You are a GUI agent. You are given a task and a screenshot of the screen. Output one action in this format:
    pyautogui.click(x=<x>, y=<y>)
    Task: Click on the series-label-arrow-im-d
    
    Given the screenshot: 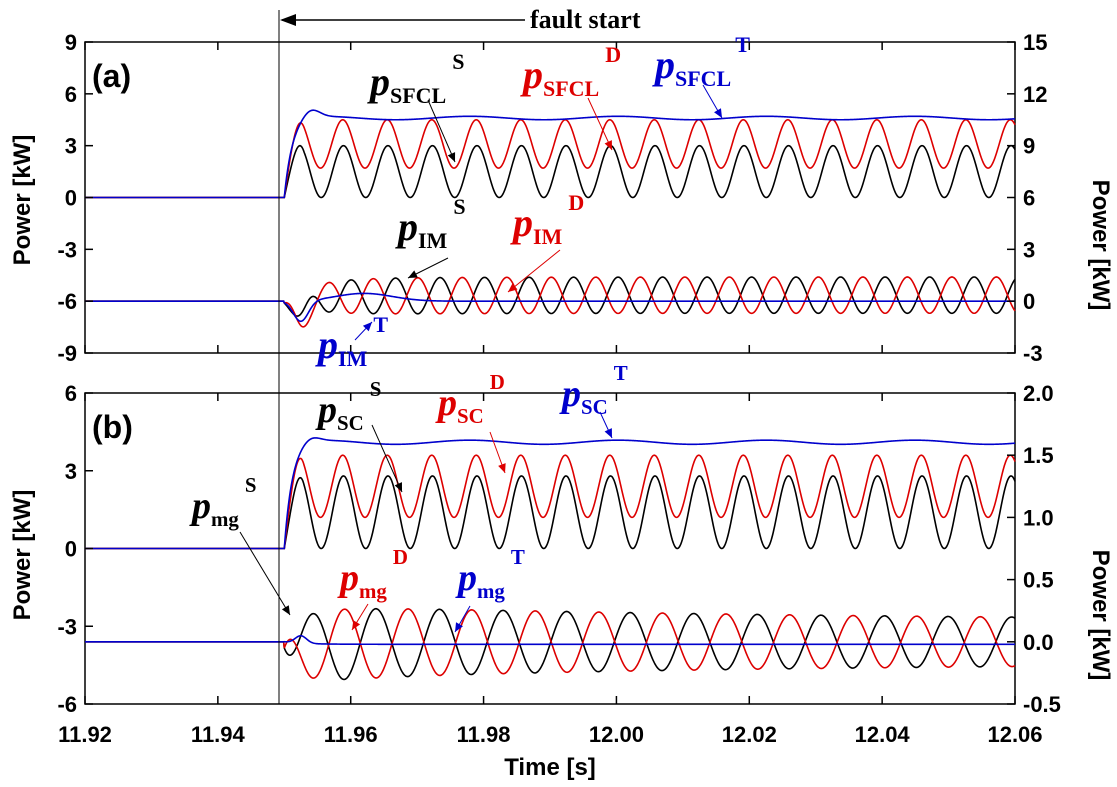 What is the action you would take?
    pyautogui.click(x=534, y=271)
    